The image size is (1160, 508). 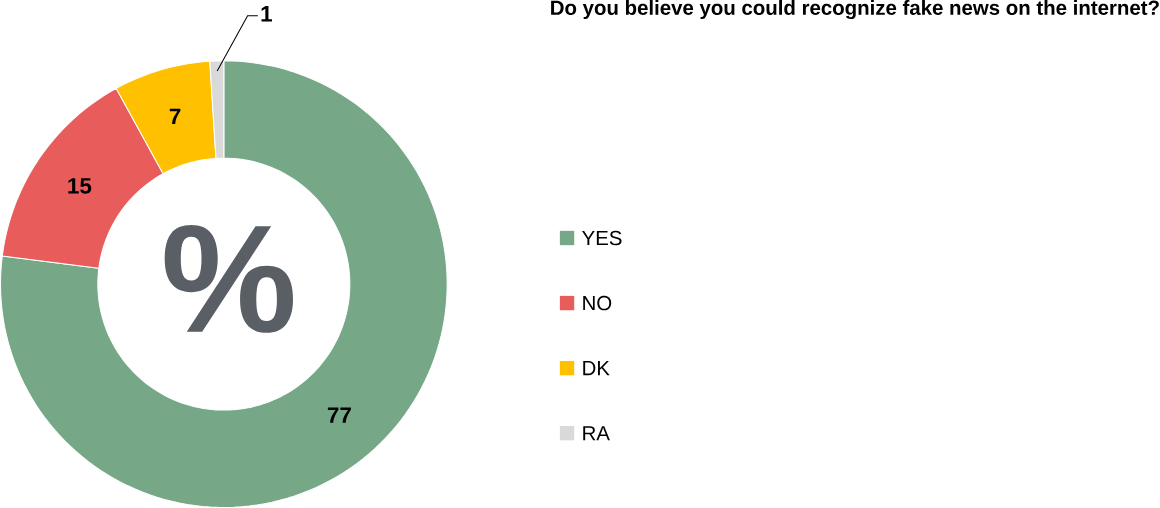 I want to click on data-label: 1, so click(x=266, y=14).